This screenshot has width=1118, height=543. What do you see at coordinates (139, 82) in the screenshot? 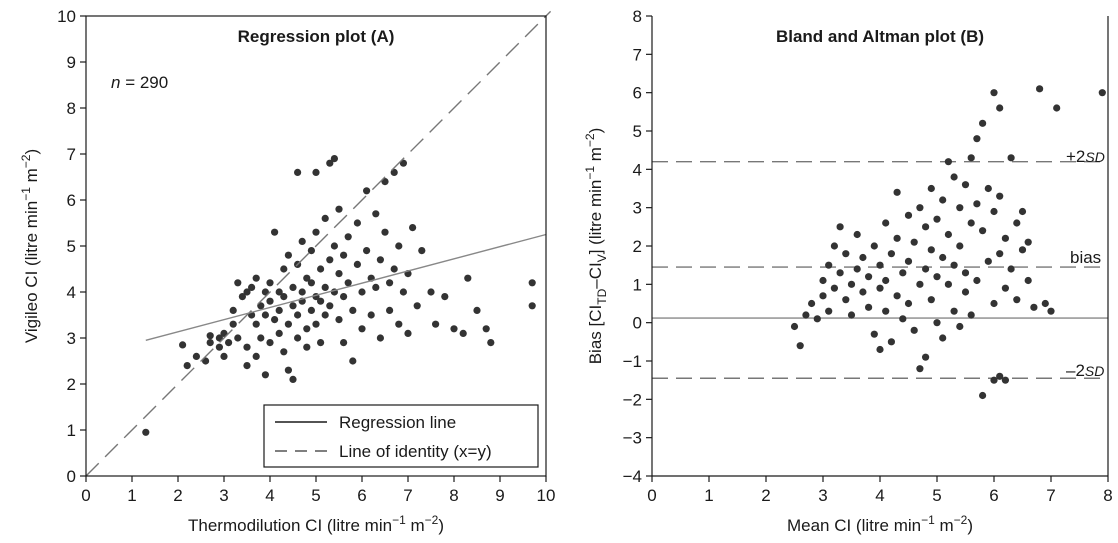
I see `sample-size-annotation: n = 290` at bounding box center [139, 82].